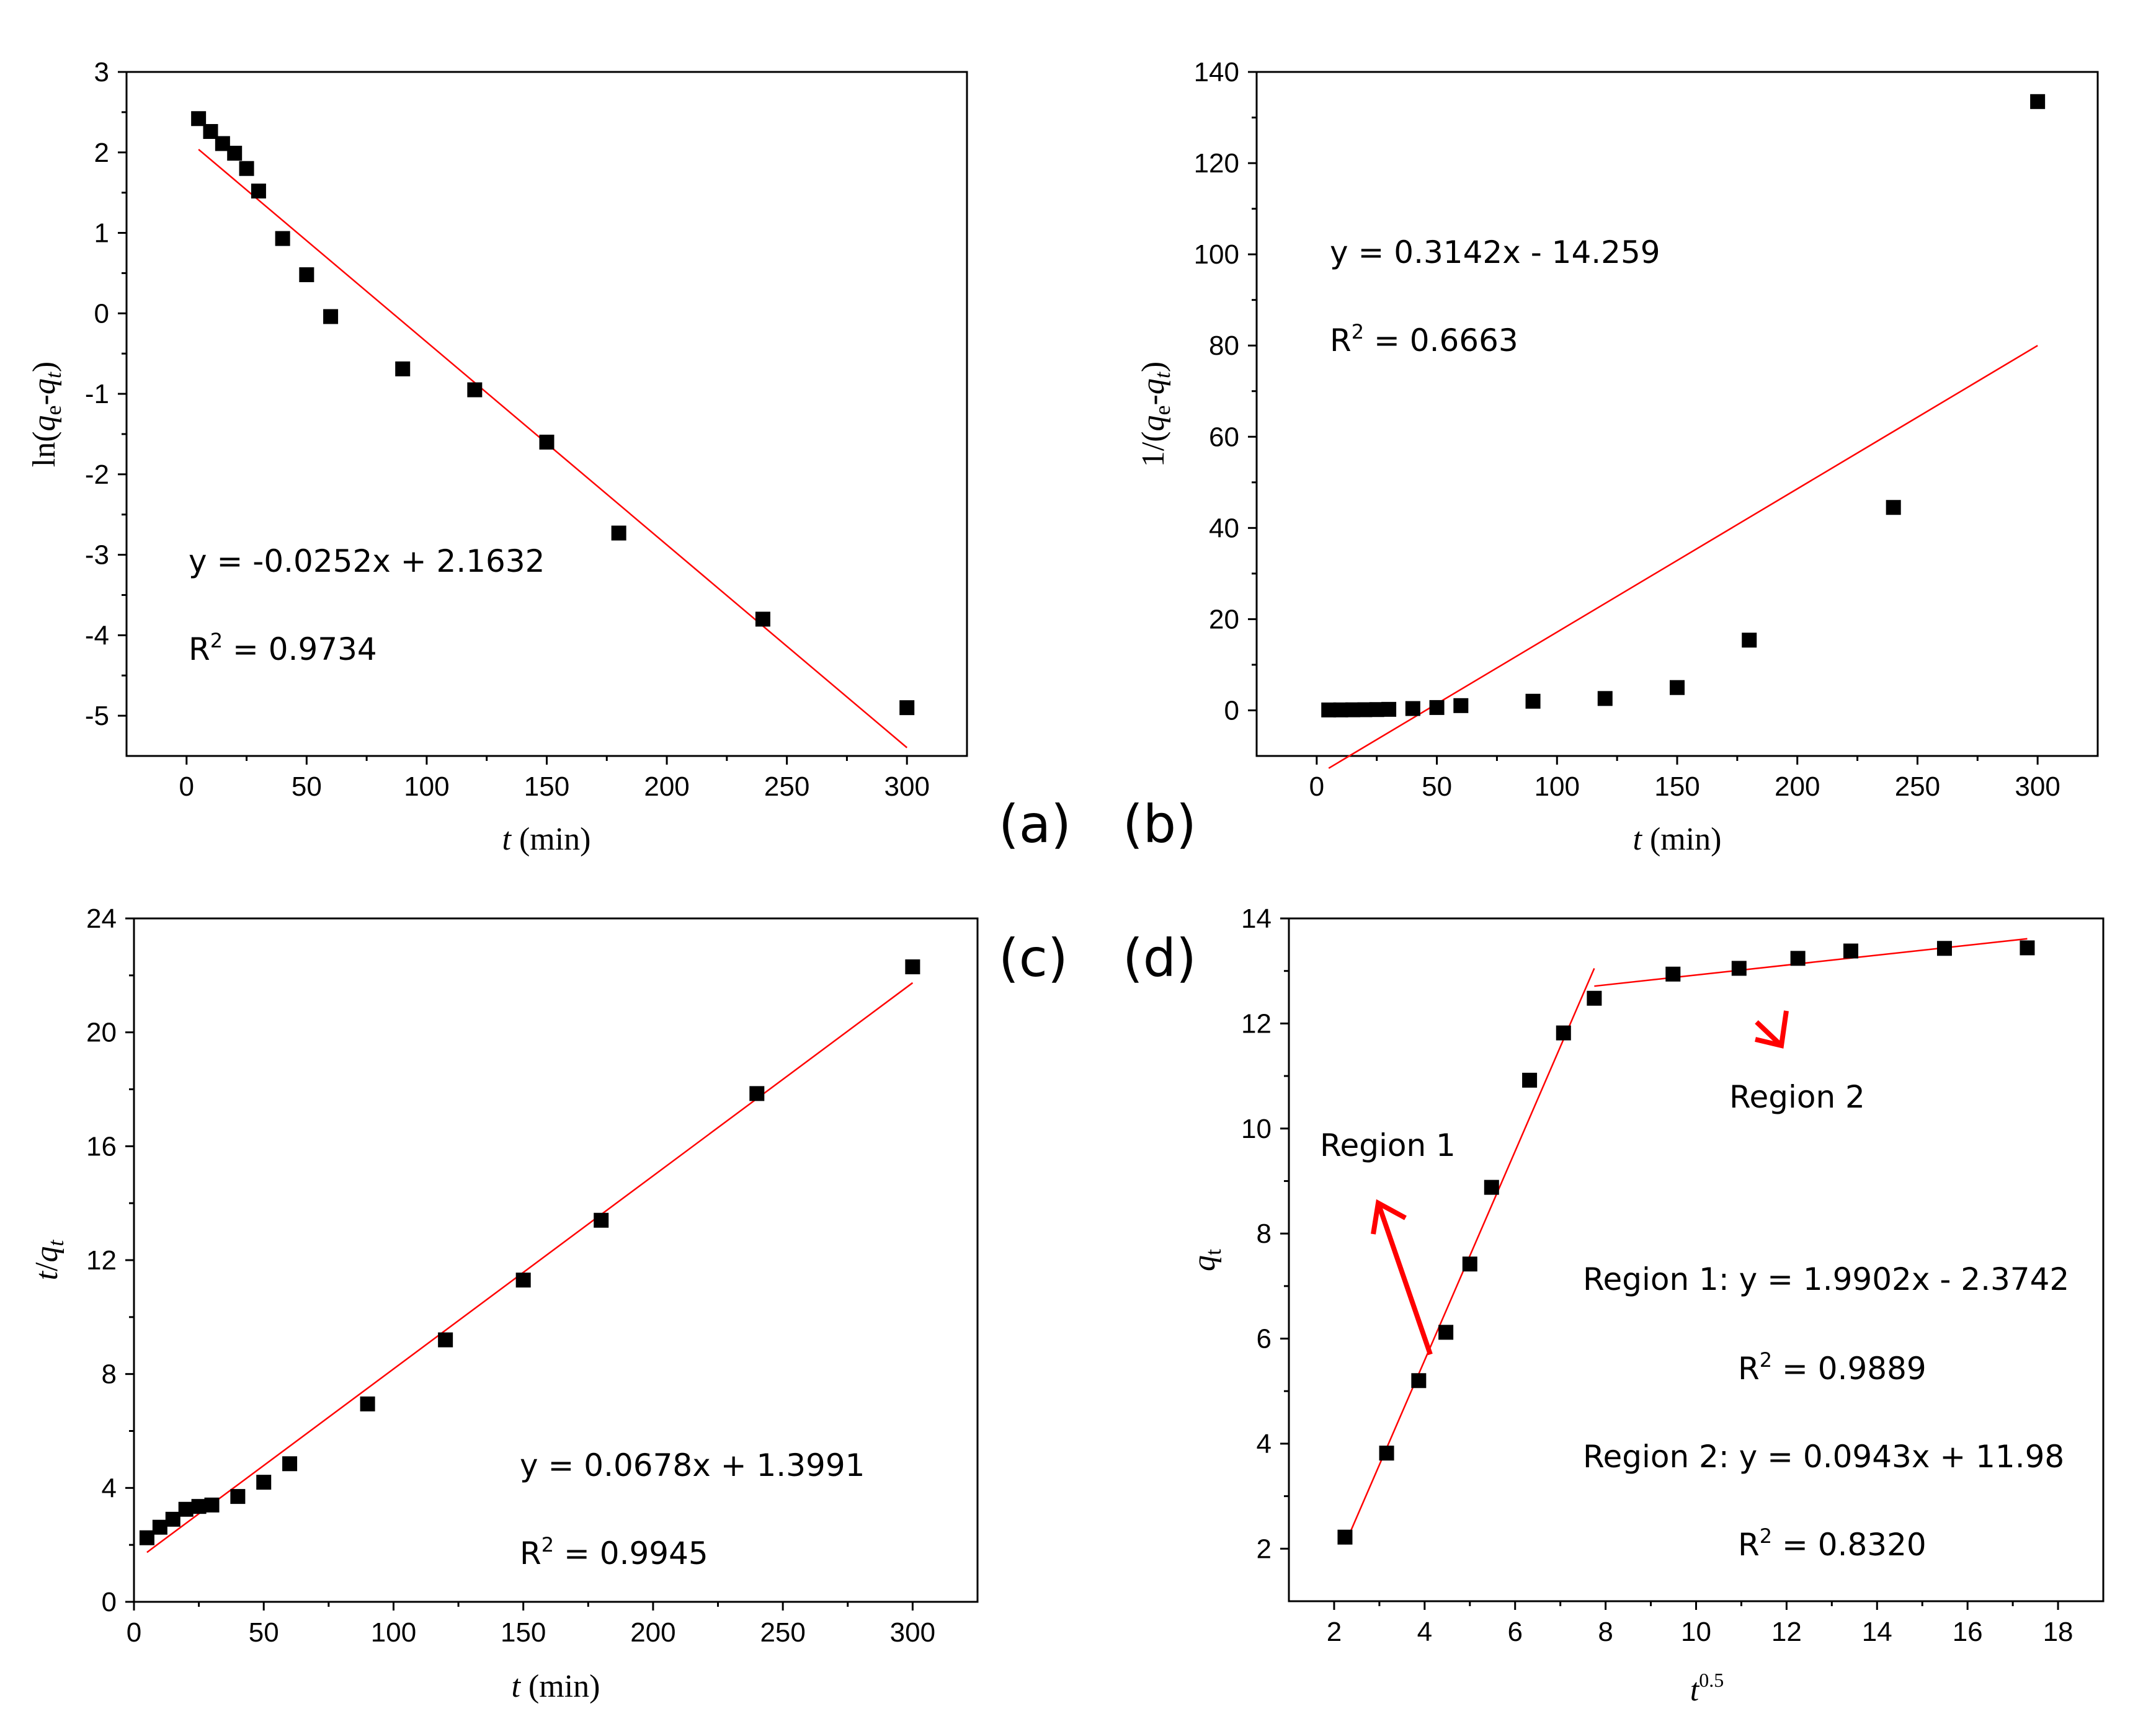 The width and height of the screenshot is (2156, 1724). What do you see at coordinates (1683, 557) in the screenshot?
I see `panel-b-fit-line` at bounding box center [1683, 557].